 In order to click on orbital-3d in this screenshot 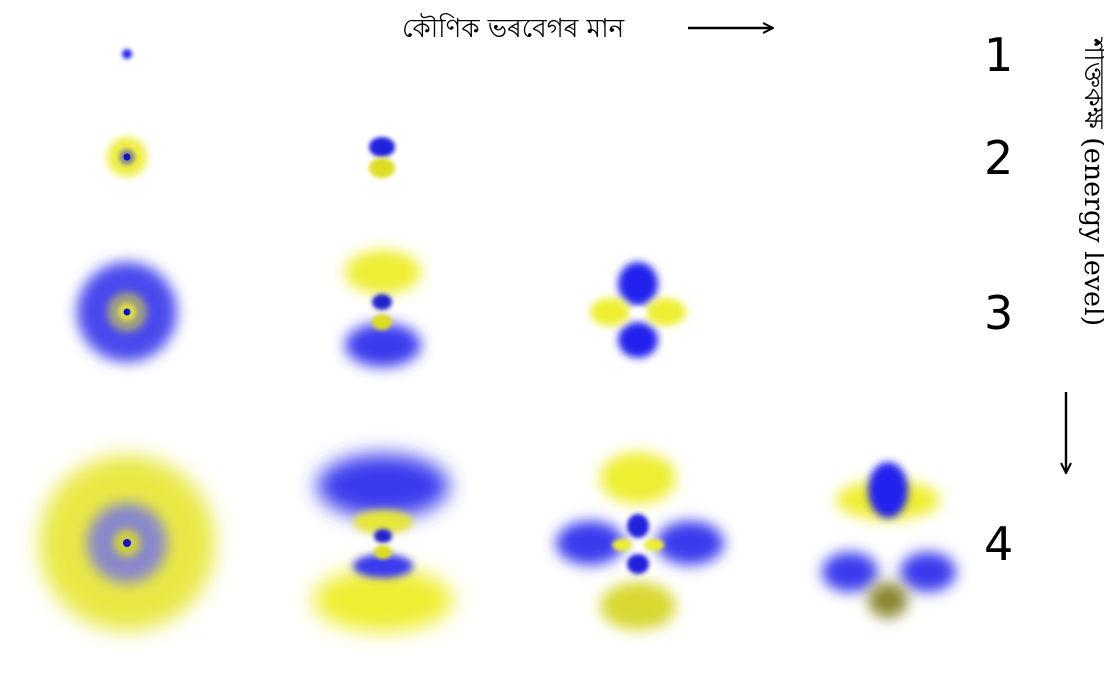, I will do `click(638, 310)`.